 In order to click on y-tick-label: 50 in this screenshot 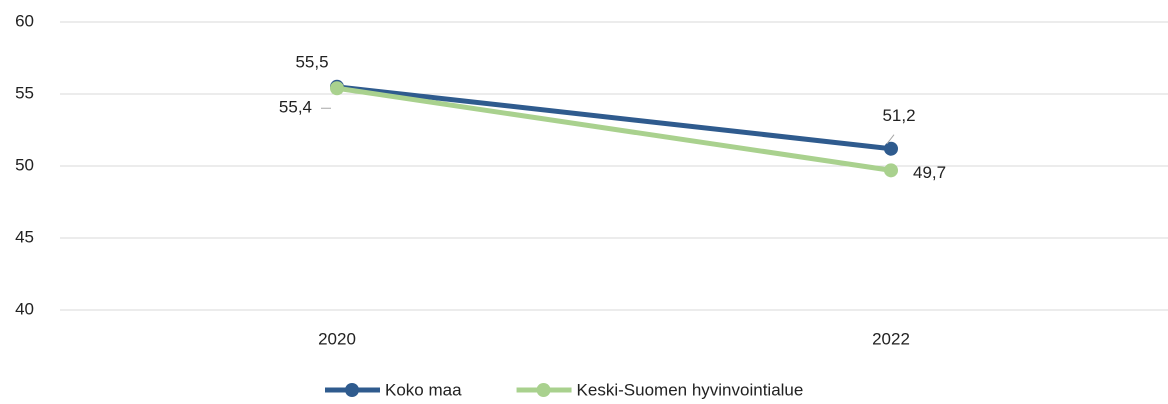, I will do `click(24, 164)`.